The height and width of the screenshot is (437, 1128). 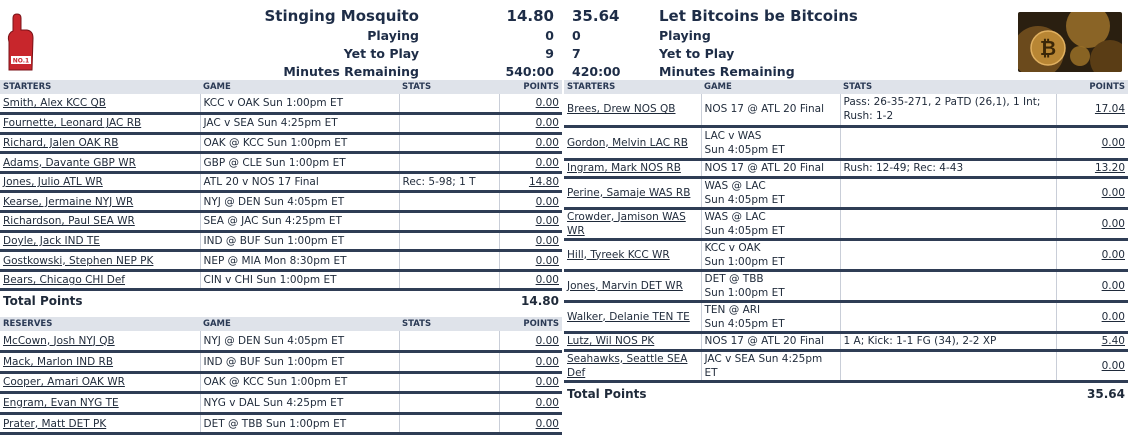 I want to click on player-link: Gostkowski, Stephen NEP PK, so click(x=78, y=260).